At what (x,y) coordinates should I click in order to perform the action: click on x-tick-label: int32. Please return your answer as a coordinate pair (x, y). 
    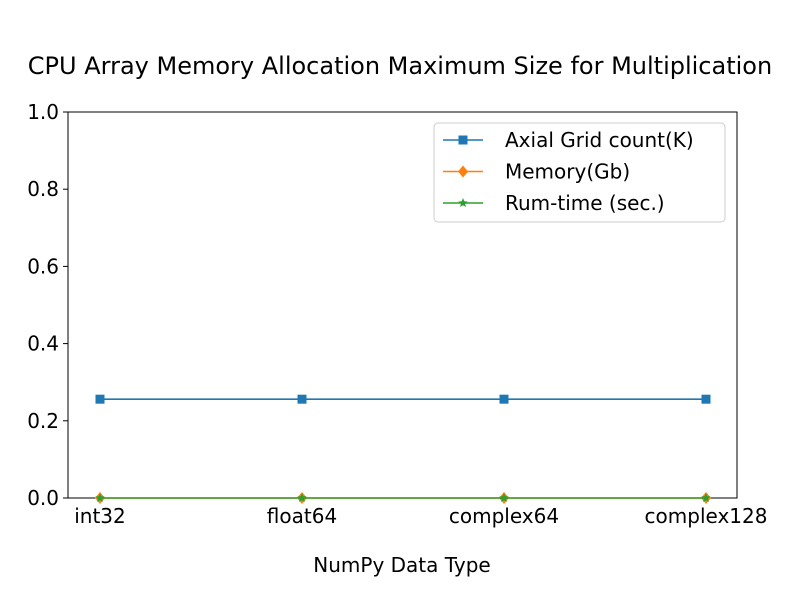
    Looking at the image, I should click on (100, 516).